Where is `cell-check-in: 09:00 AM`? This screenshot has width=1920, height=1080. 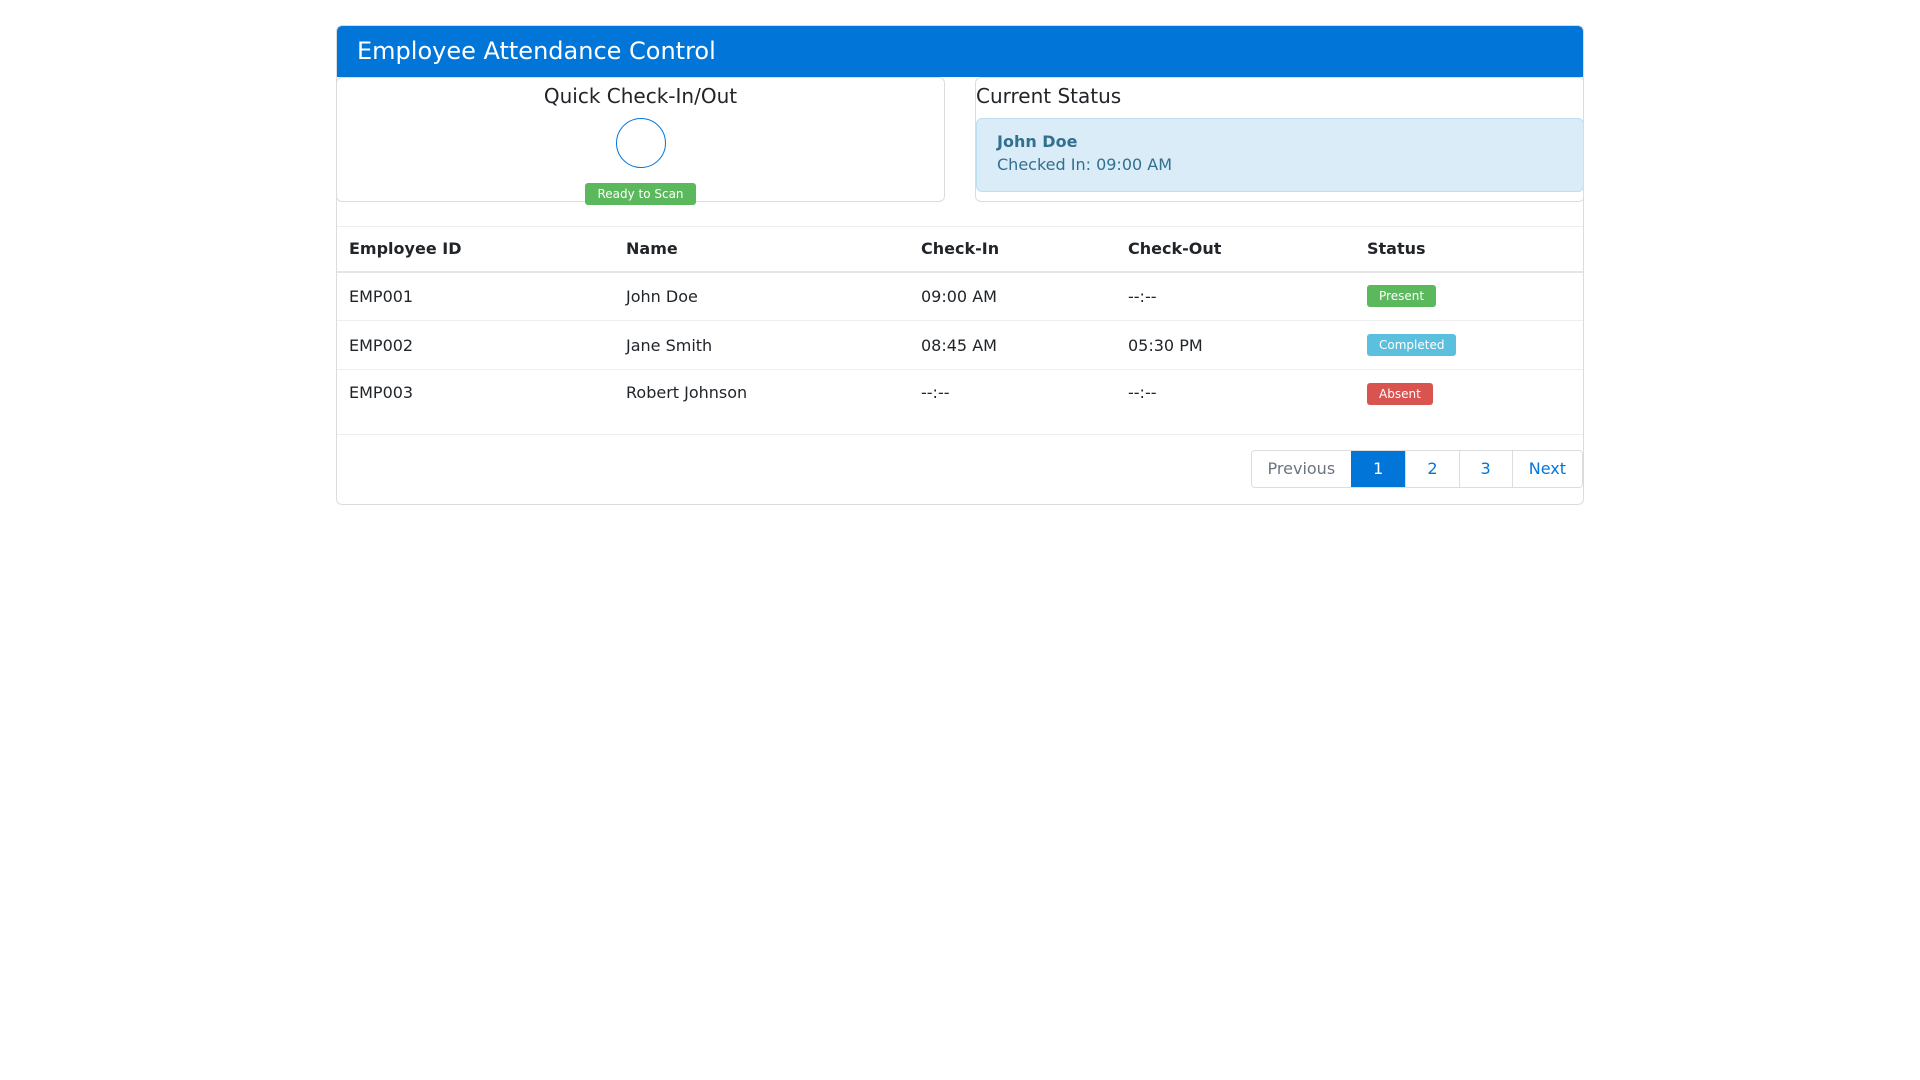 cell-check-in: 09:00 AM is located at coordinates (1012, 296).